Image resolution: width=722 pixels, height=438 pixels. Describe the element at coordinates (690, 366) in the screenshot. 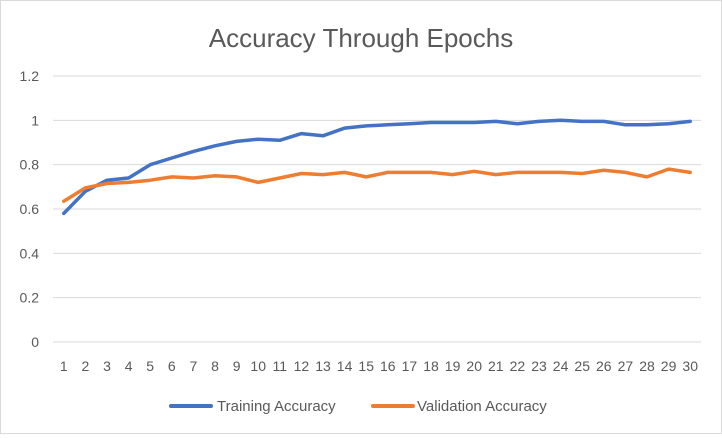

I see `x-tick-label: 30` at that location.